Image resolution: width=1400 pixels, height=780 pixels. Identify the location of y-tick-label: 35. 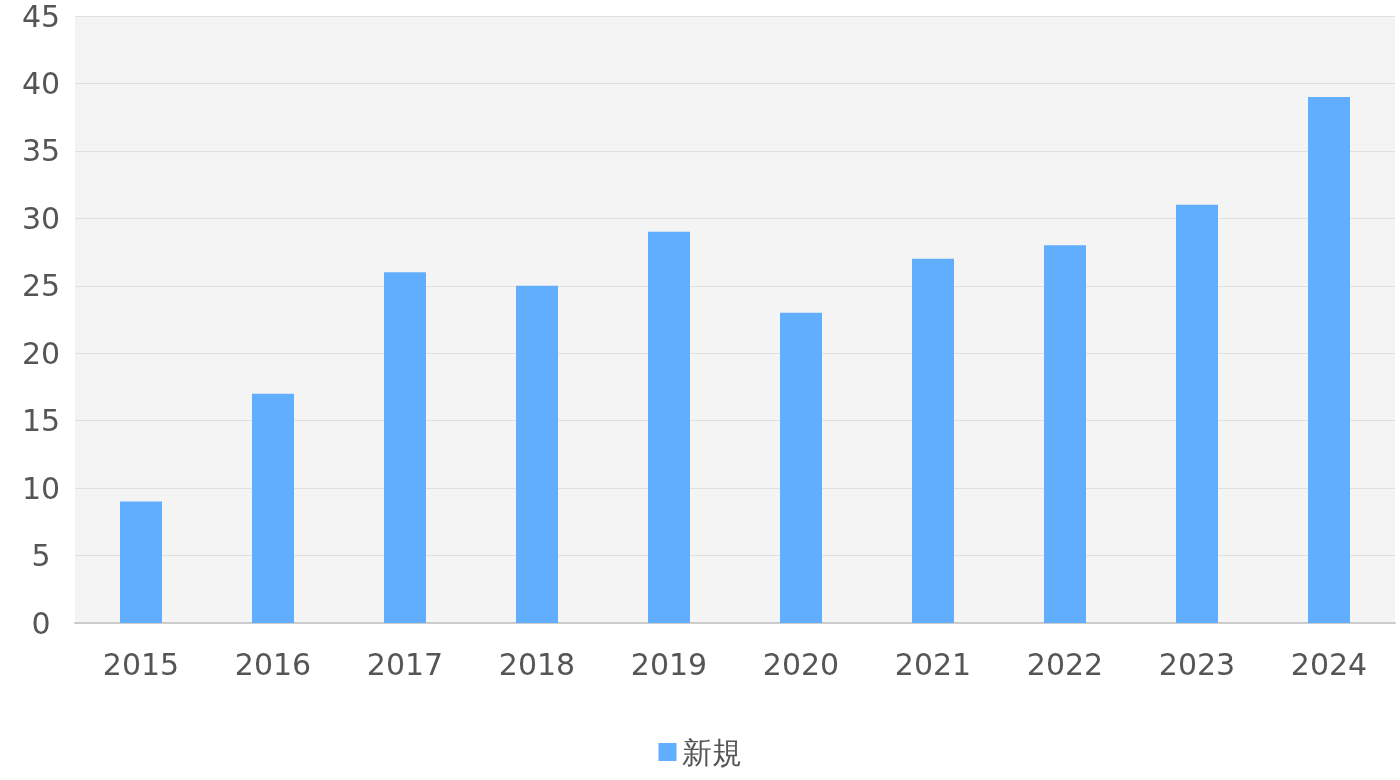
(41, 151).